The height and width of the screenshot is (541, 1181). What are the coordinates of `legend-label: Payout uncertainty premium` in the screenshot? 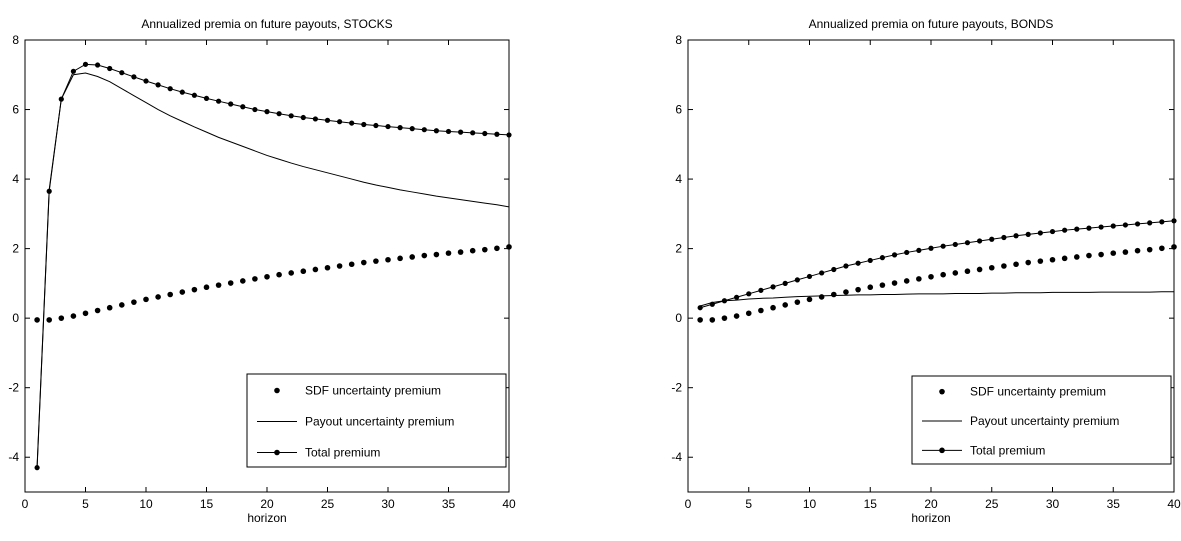 It's located at (1044, 421).